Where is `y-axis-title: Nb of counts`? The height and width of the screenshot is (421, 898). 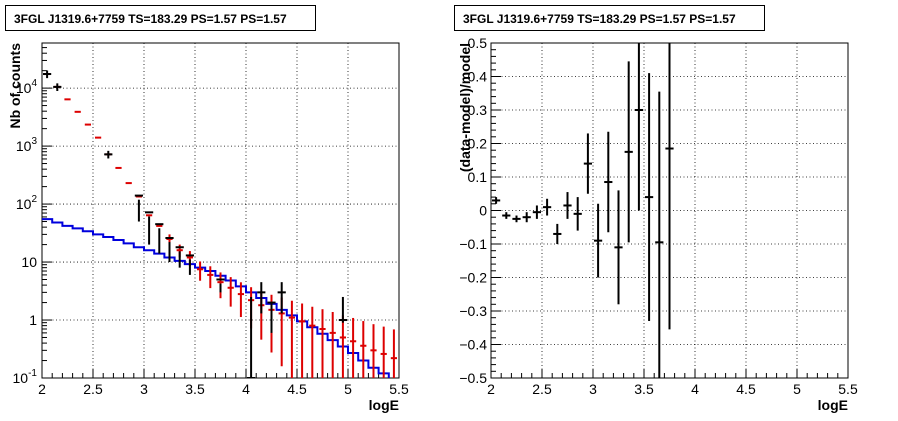 y-axis-title: Nb of counts is located at coordinates (15, 86).